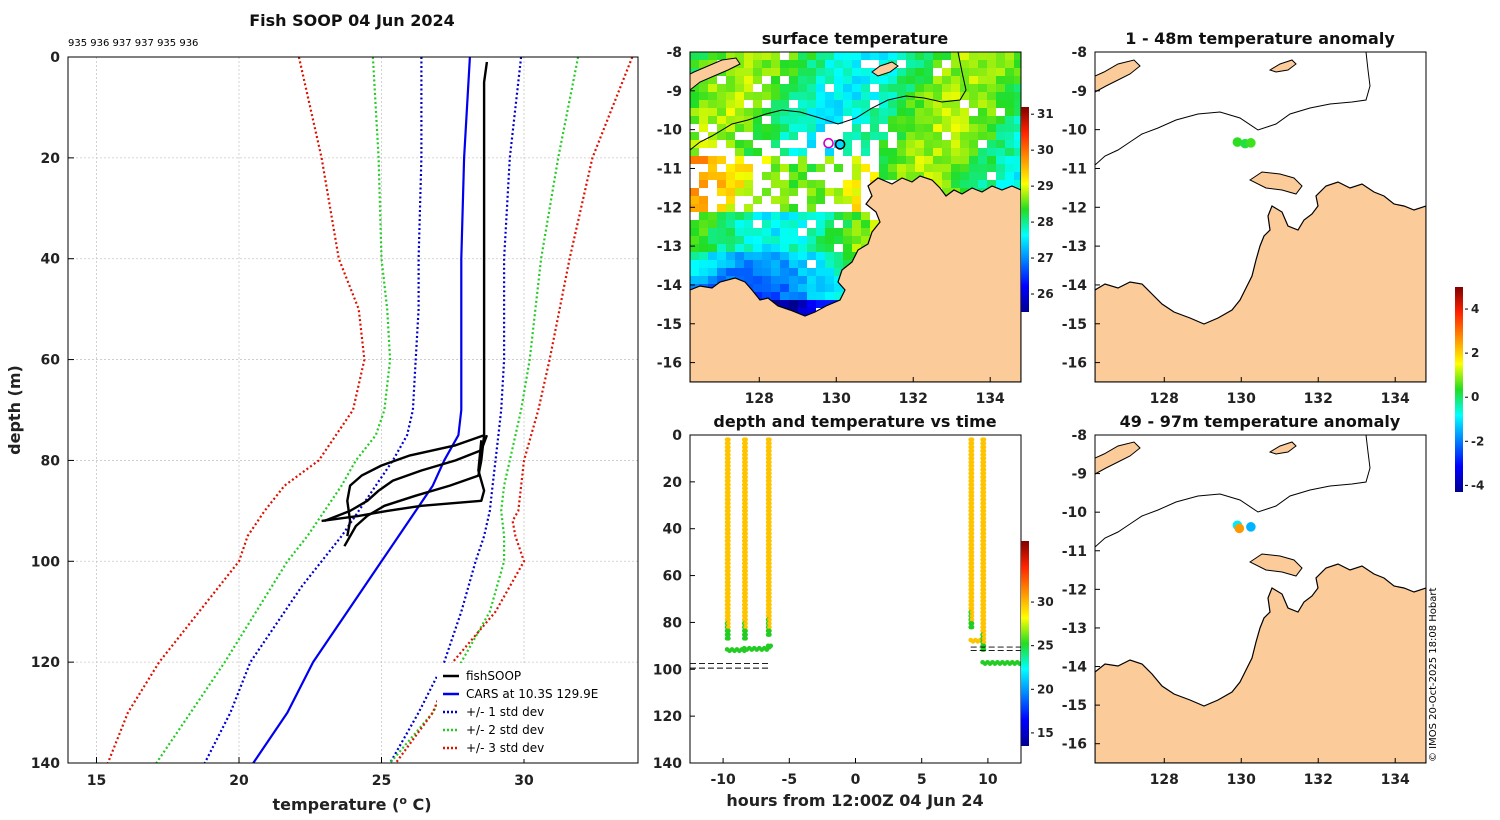  Describe the element at coordinates (456, 410) in the screenshot. I see `profile-series--1-std-dev-high` at that location.